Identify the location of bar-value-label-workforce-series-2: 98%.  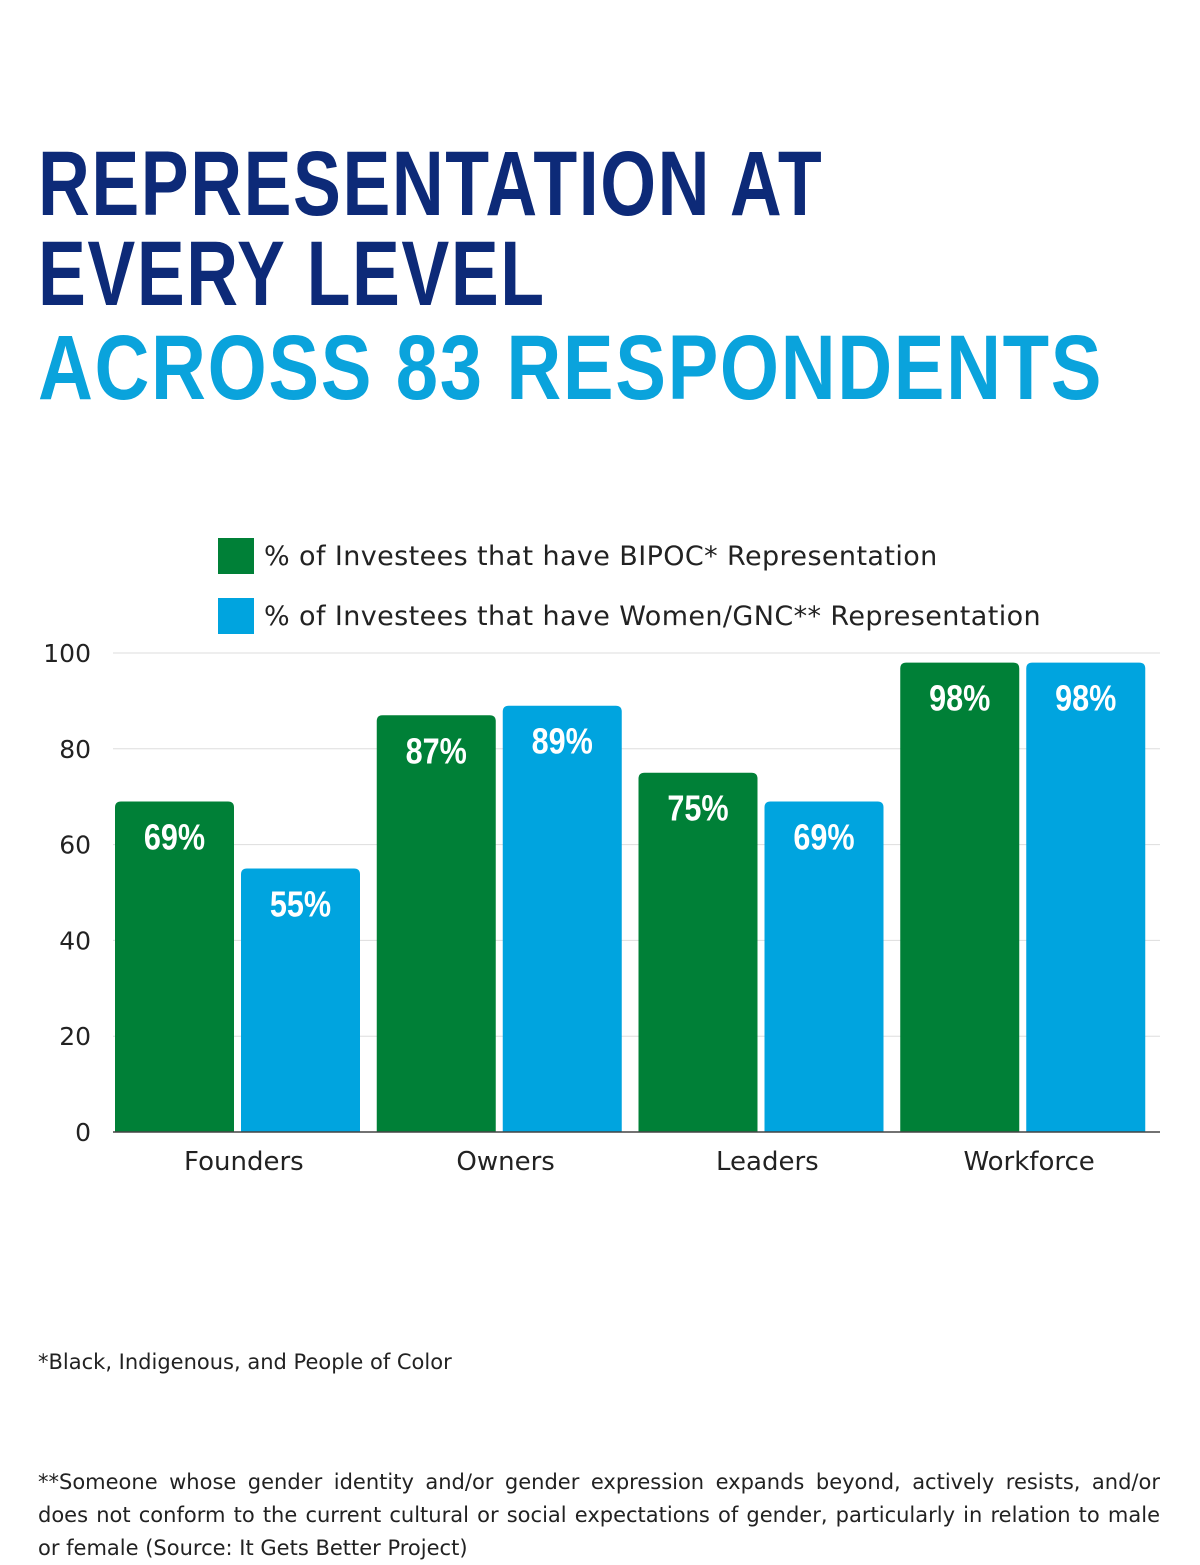
(1085, 699).